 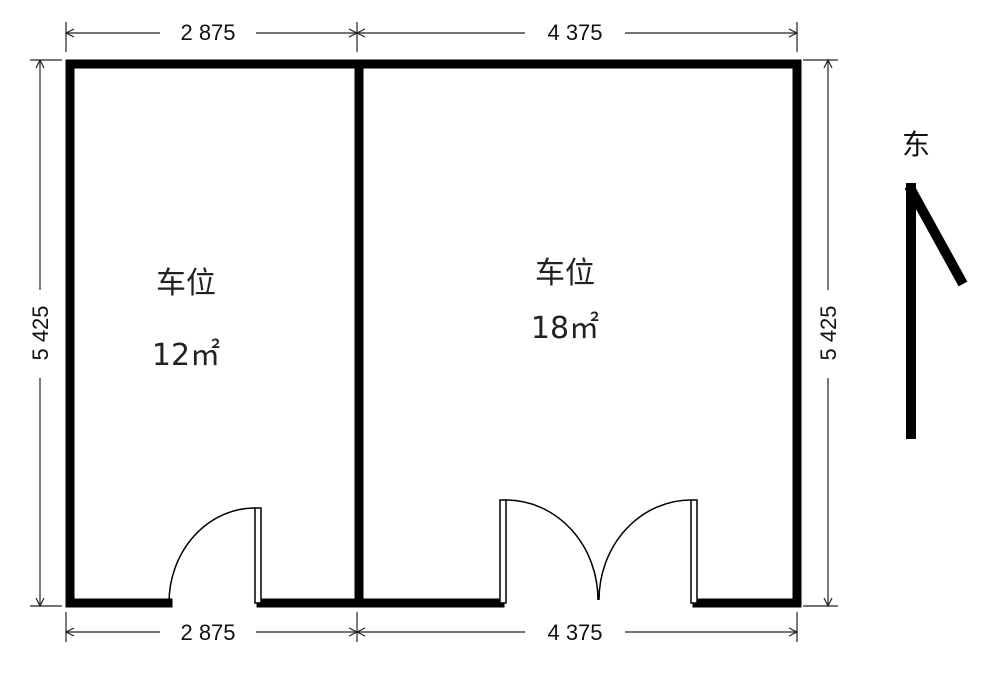 What do you see at coordinates (186, 283) in the screenshot?
I see `room-1-label: 车位` at bounding box center [186, 283].